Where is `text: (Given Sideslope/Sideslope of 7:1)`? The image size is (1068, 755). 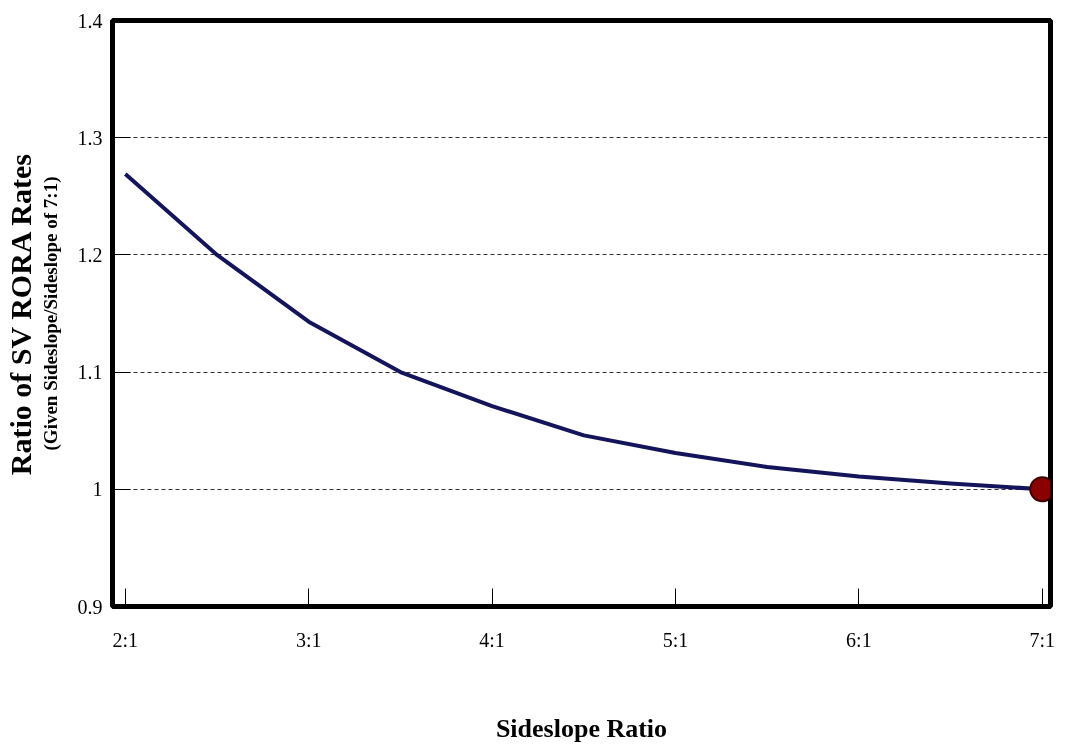 text: (Given Sideslope/Sideslope of 7:1) is located at coordinates (50, 313).